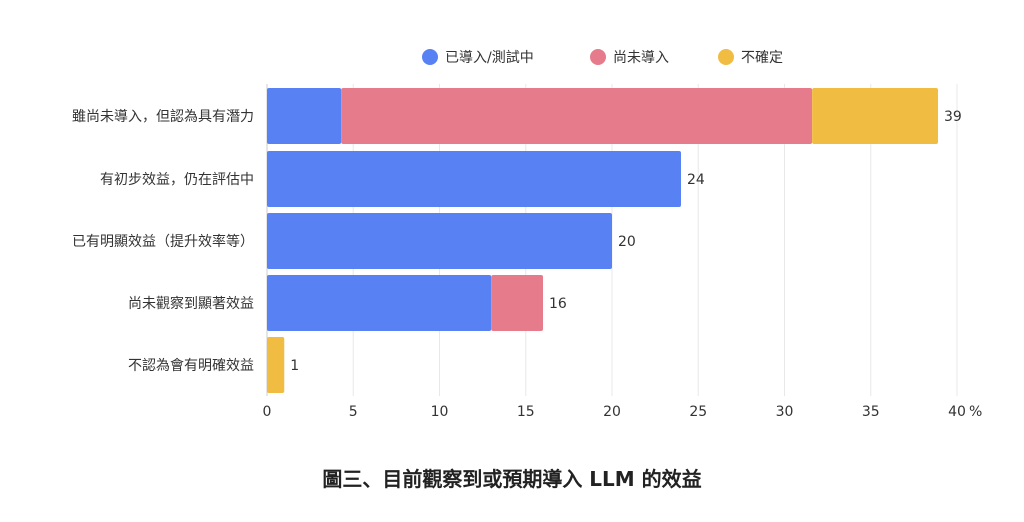 The width and height of the screenshot is (1024, 522). What do you see at coordinates (191, 366) in the screenshot?
I see `category-label: 不認為會有明確效益` at bounding box center [191, 366].